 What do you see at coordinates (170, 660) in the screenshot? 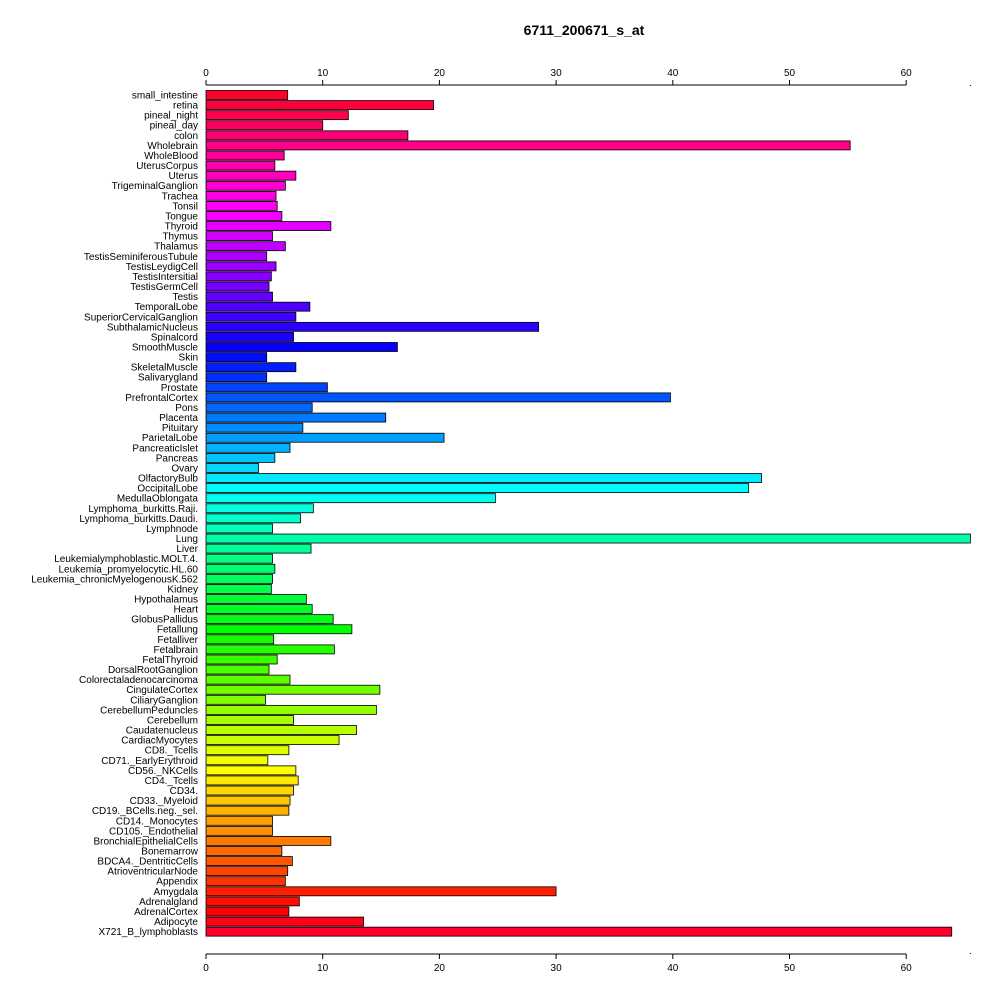
I see `category-label: FetalThyroid` at bounding box center [170, 660].